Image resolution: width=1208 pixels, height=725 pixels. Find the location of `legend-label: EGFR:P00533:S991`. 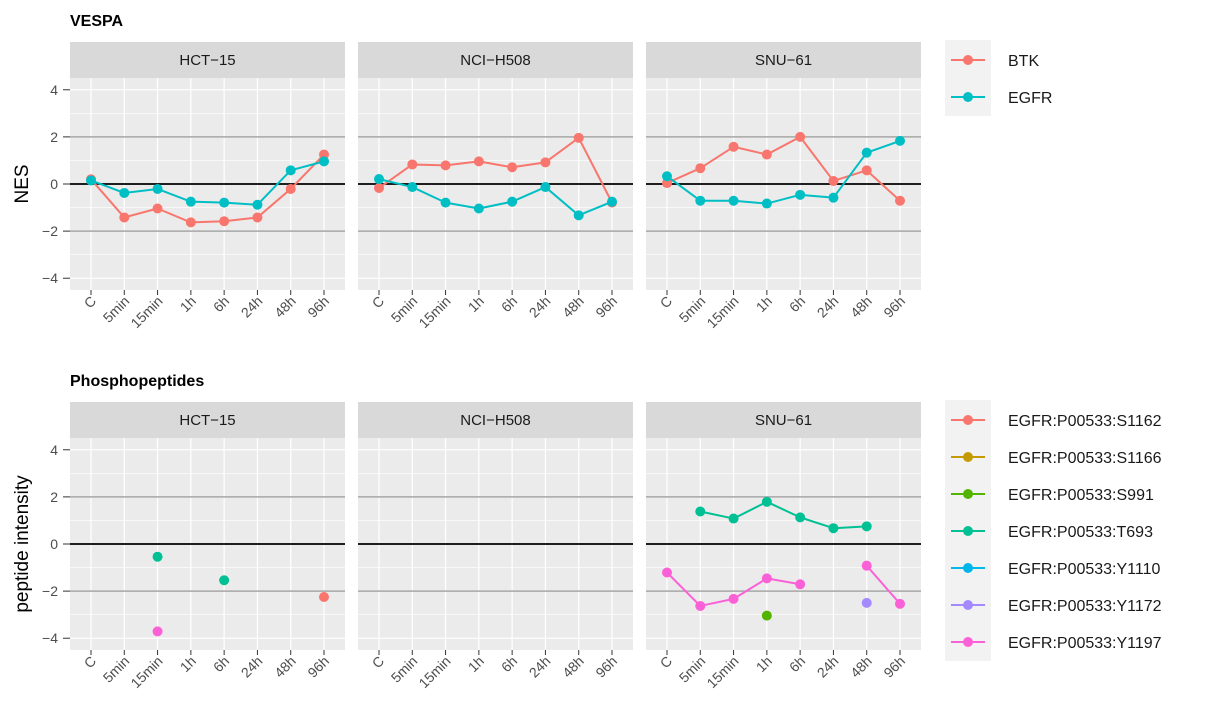

legend-label: EGFR:P00533:S991 is located at coordinates (1081, 495).